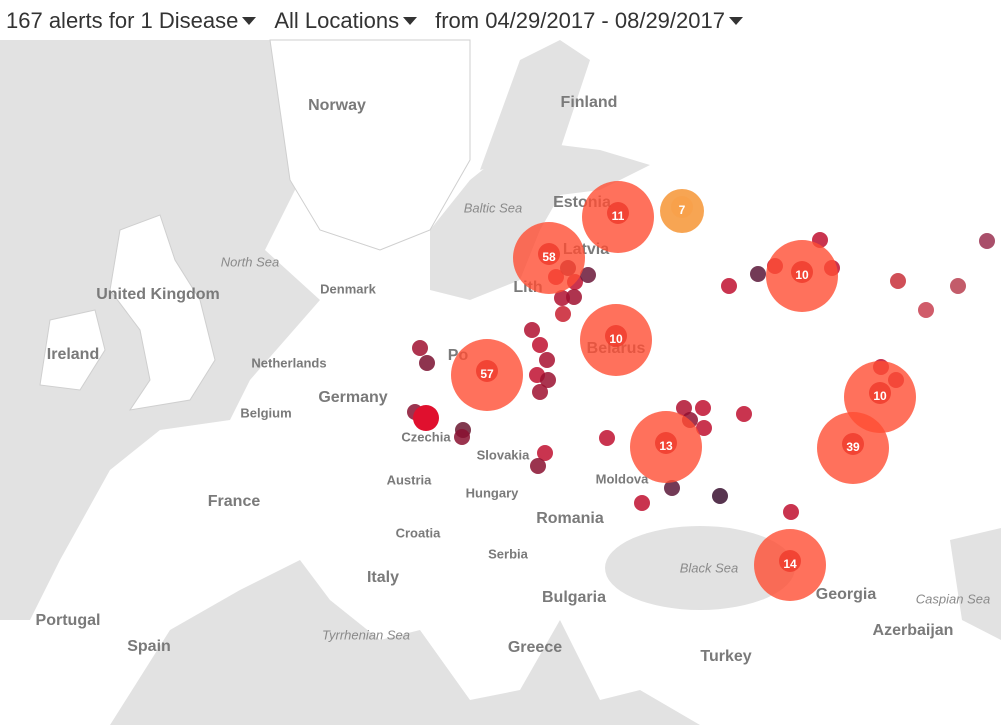 The image size is (1001, 725). I want to click on alerts-text: 167 alerts for 1 Disease, so click(122, 20).